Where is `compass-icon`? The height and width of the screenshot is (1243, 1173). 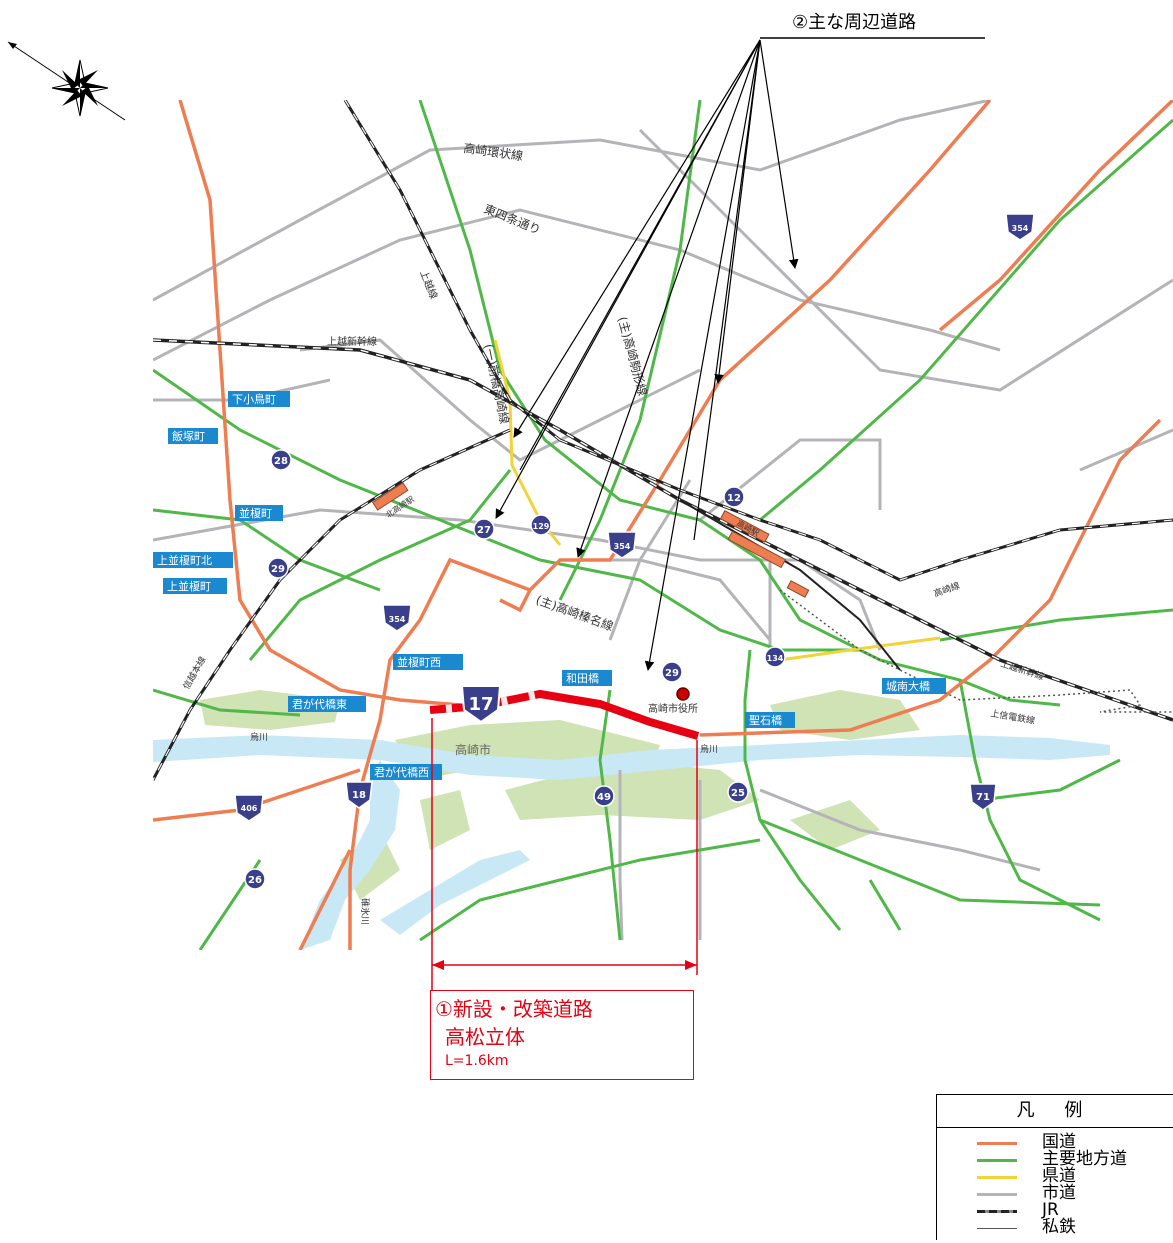 compass-icon is located at coordinates (66, 81).